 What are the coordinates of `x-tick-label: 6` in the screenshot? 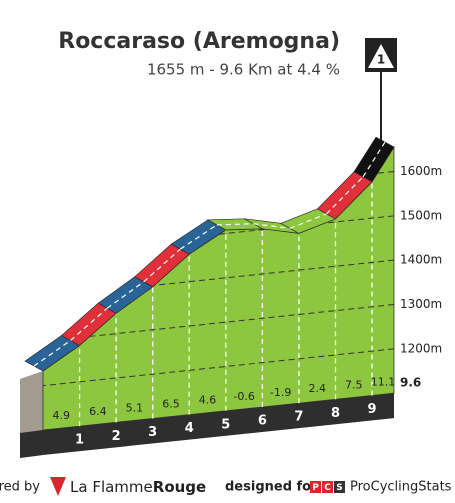 It's located at (262, 420).